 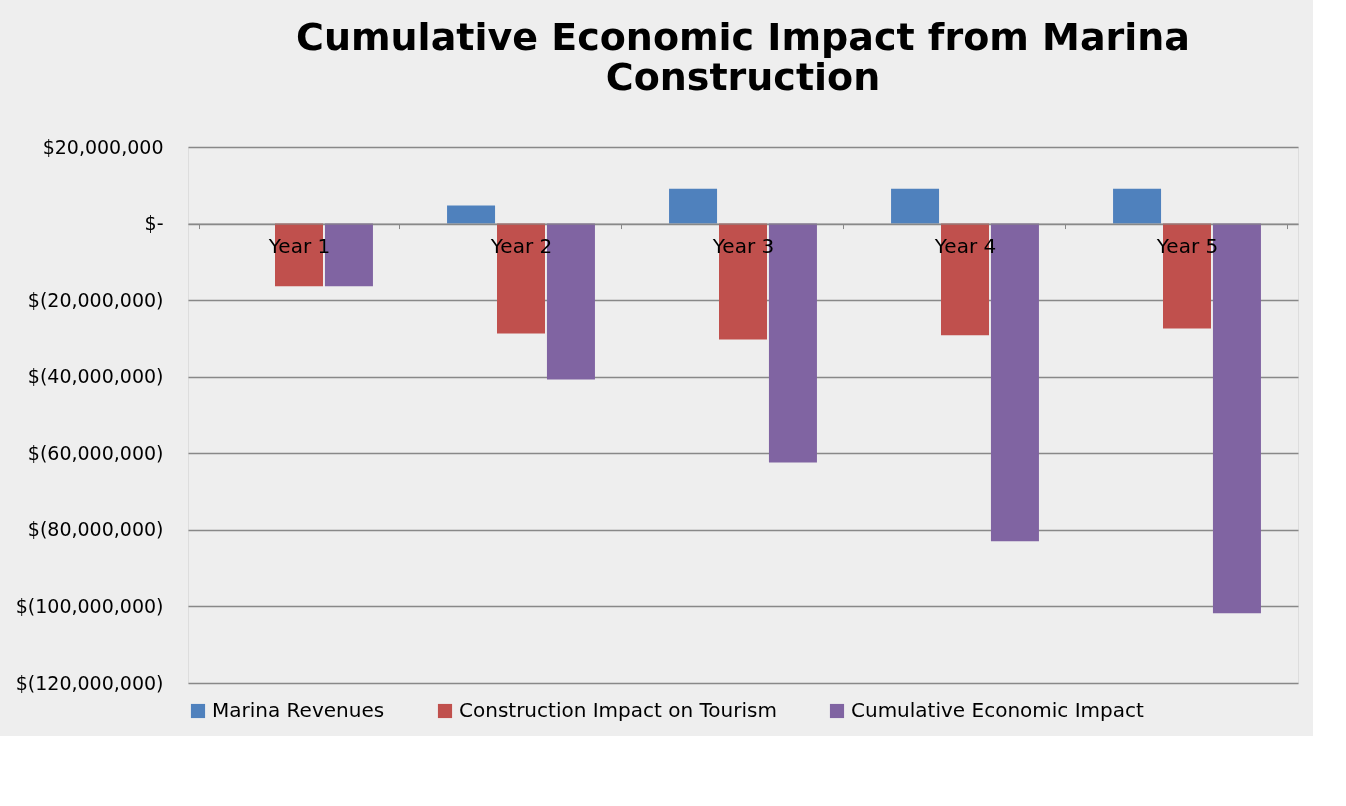 What do you see at coordinates (298, 710) in the screenshot?
I see `legend-label: Marina Revenues` at bounding box center [298, 710].